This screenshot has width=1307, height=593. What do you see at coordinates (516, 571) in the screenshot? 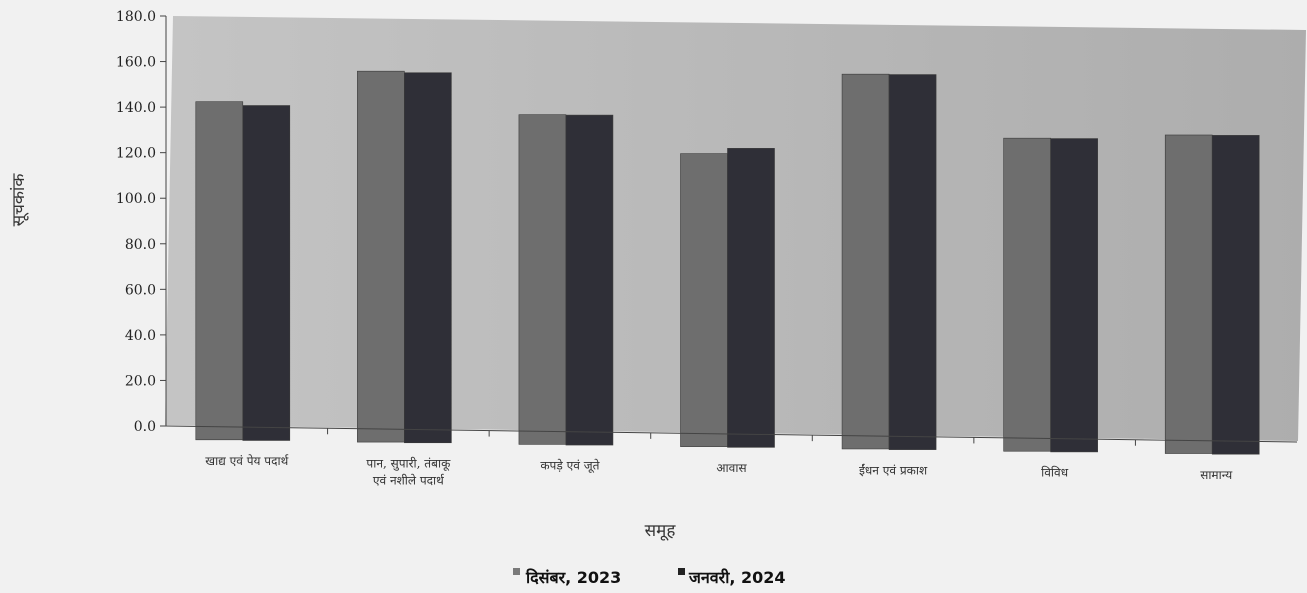
I see `legend-swatch-dec-2023` at bounding box center [516, 571].